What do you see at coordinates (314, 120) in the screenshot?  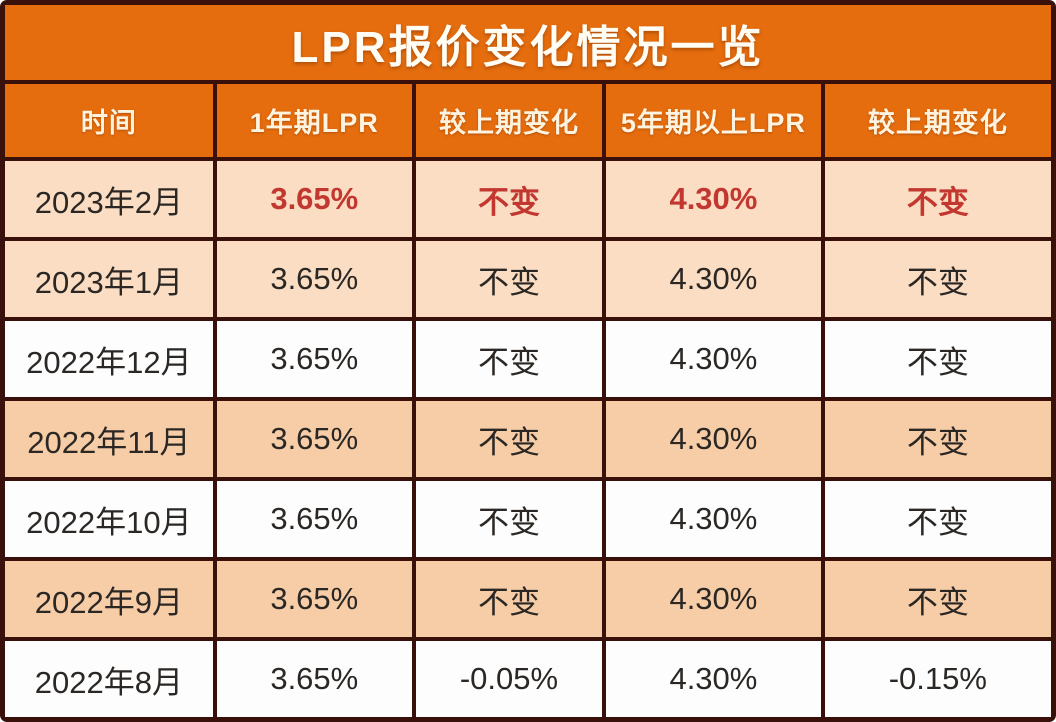 I see `column-header-lpr-1y: 1年期LPR` at bounding box center [314, 120].